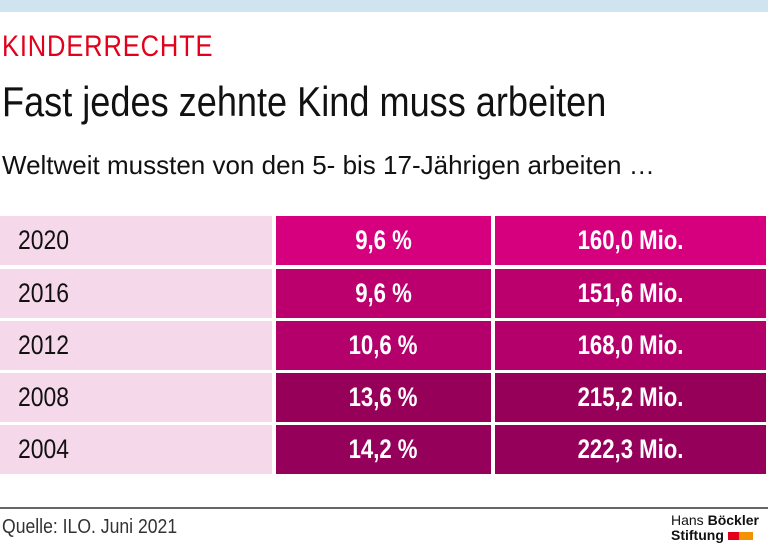 The height and width of the screenshot is (556, 768). Describe the element at coordinates (136, 397) in the screenshot. I see `year-cell: 2008` at that location.